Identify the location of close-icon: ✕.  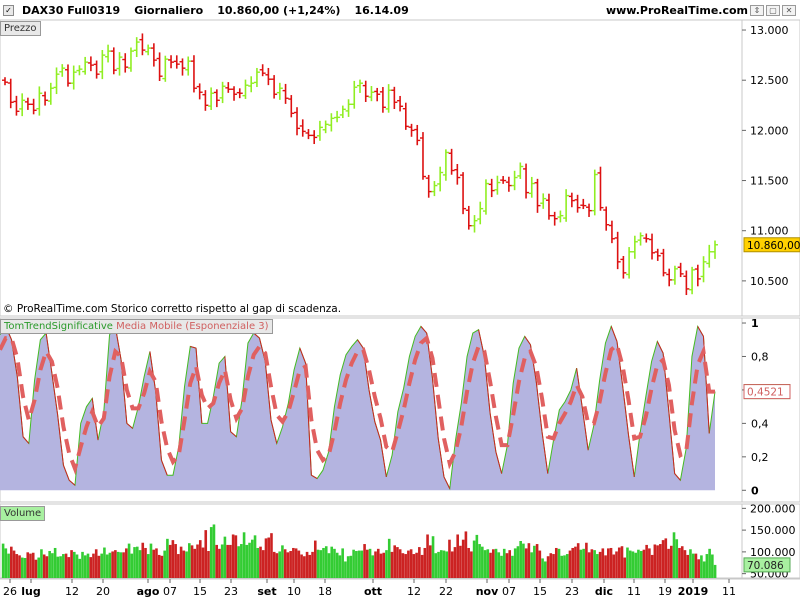
(789, 10).